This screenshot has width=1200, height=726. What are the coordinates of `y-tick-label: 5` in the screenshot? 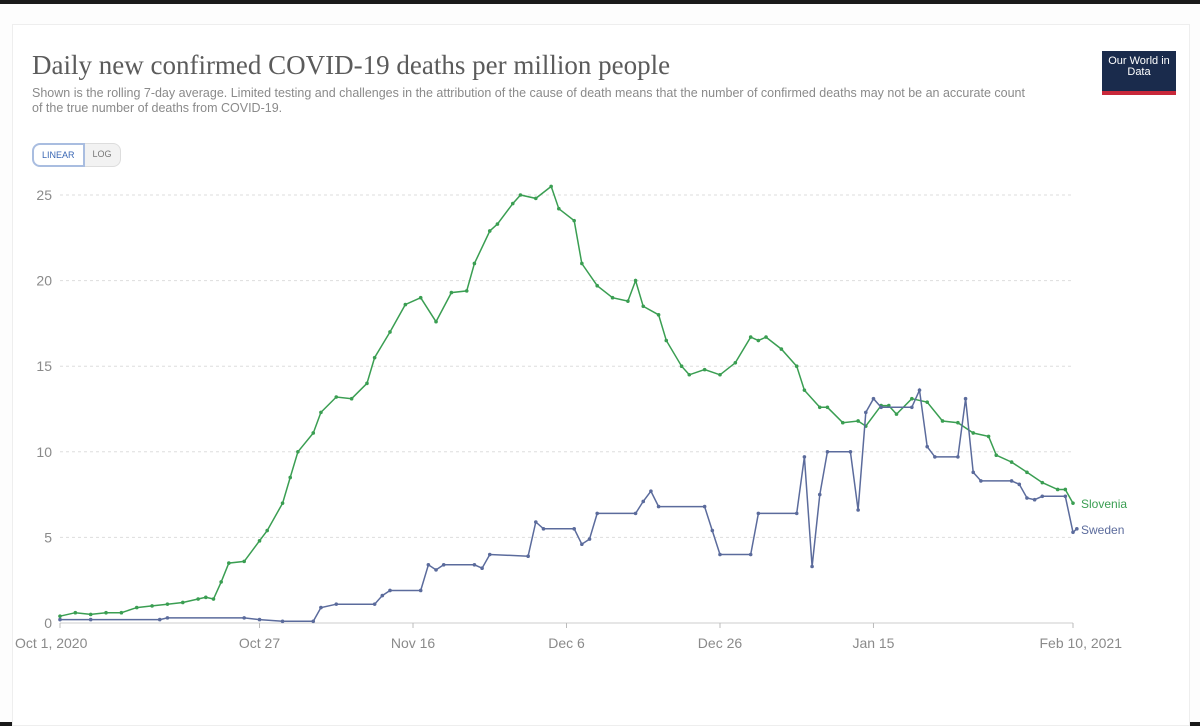 It's located at (48, 537).